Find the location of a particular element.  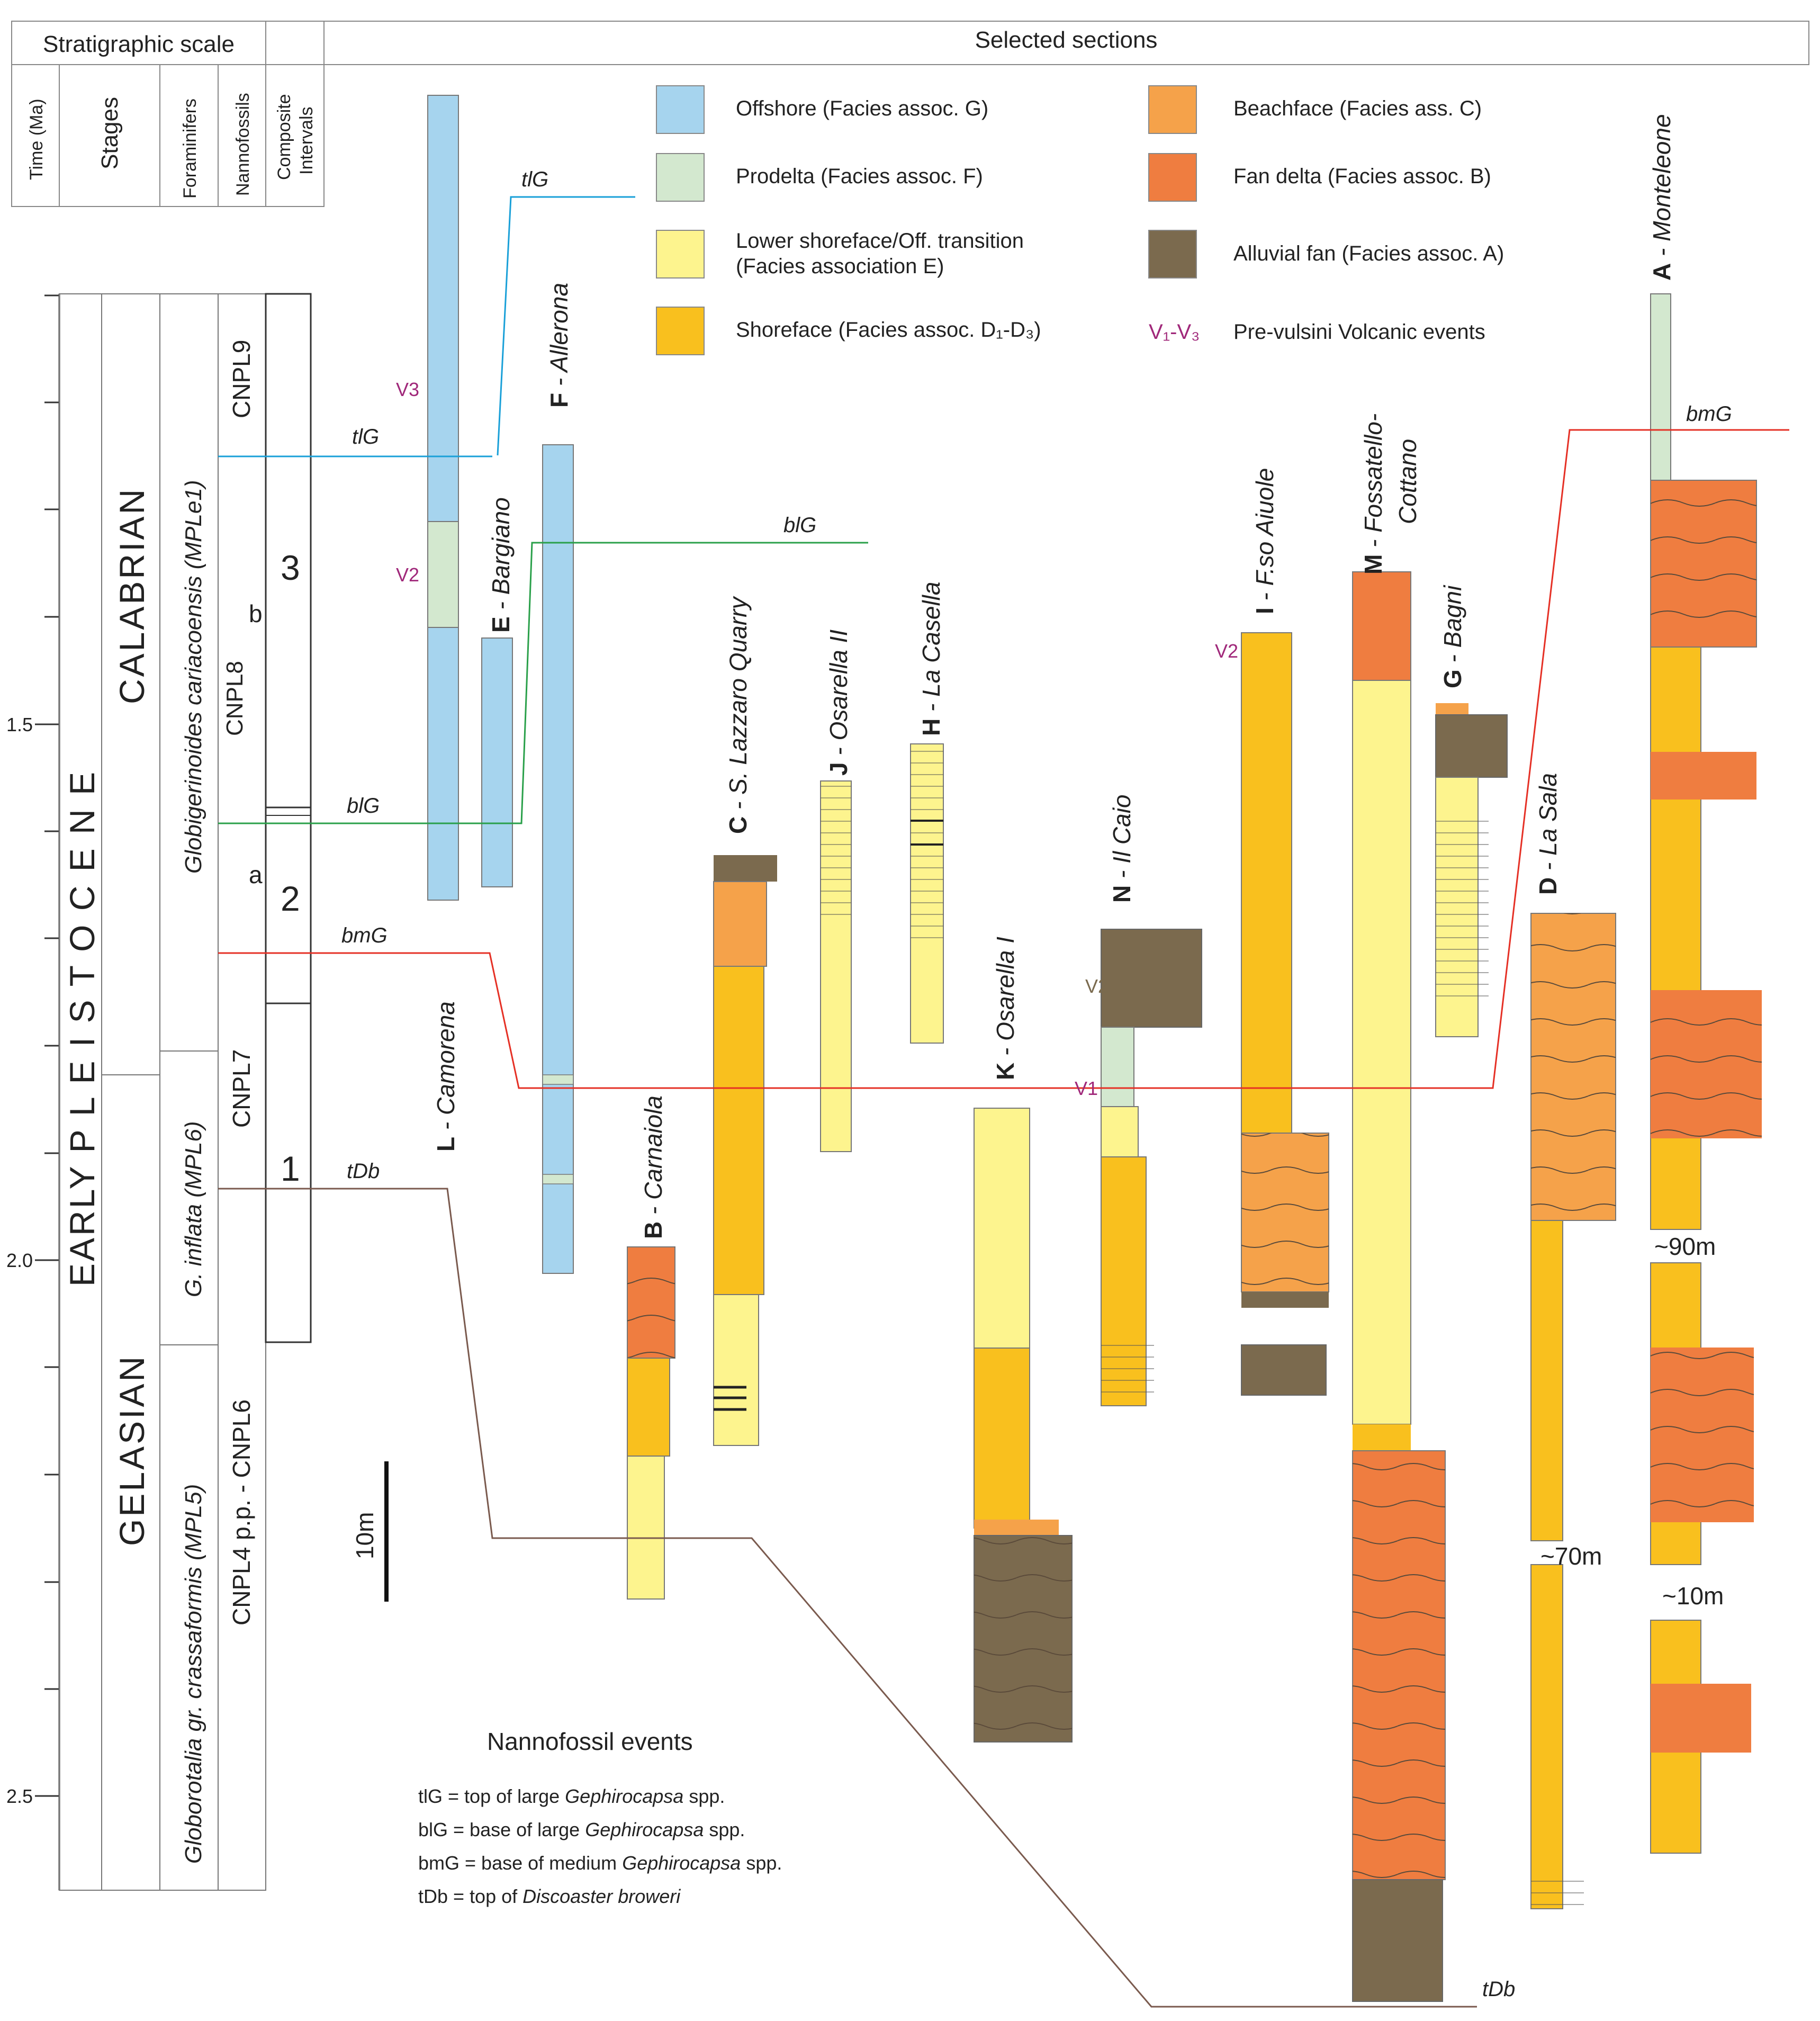

scale-bar: 10m is located at coordinates (370, 1531).